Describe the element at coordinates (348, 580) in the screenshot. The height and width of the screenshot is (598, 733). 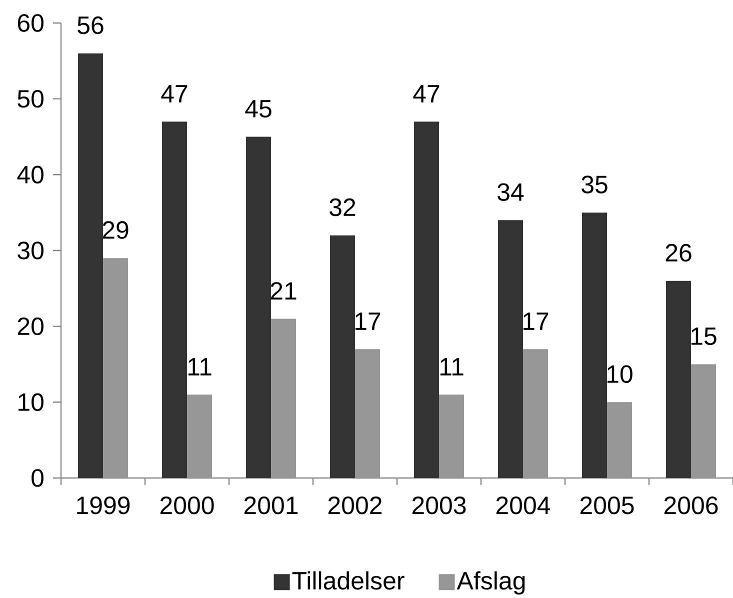
I see `legend-label: Tilladelser` at that location.